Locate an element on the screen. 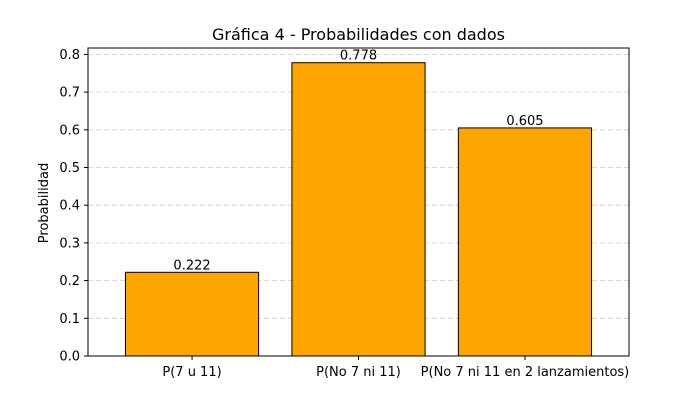  chart-title: Gráfica 4 - Probabilidades con dados is located at coordinates (358, 34).